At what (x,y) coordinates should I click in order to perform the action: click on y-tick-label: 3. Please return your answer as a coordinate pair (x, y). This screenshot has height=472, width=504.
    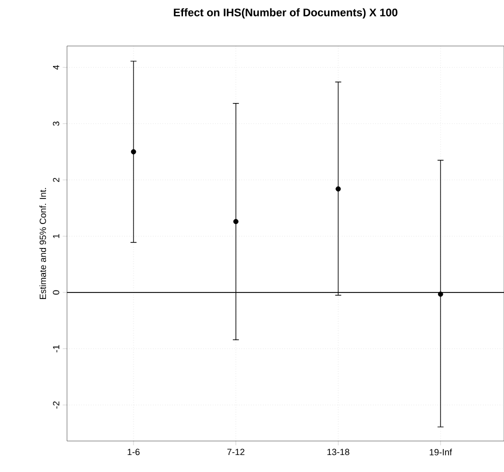
    Looking at the image, I should click on (56, 124).